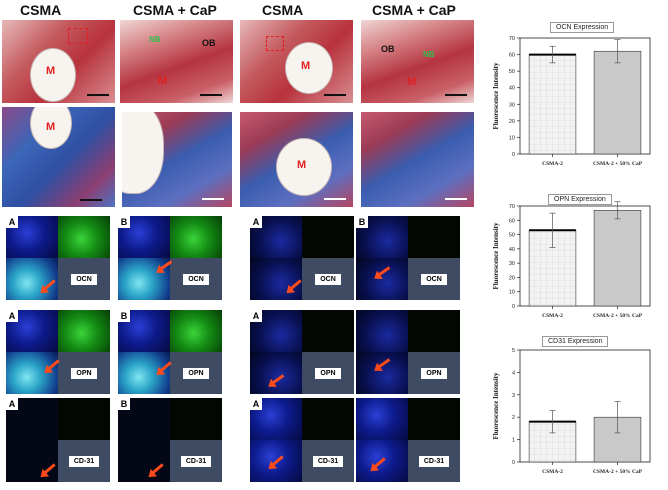 The height and width of the screenshot is (490, 668). Describe the element at coordinates (513, 441) in the screenshot. I see `y-tick-label: 1` at that location.